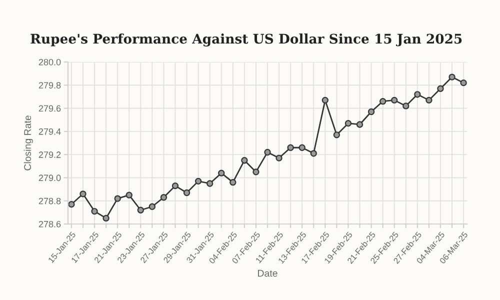 The width and height of the screenshot is (500, 300). What do you see at coordinates (246, 40) in the screenshot?
I see `chart-title: Rupee's Performance Against US Dollar Since 15 Jan 2025` at bounding box center [246, 40].